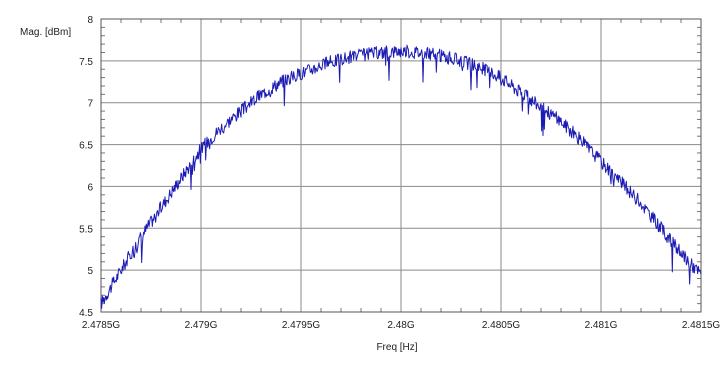 This screenshot has width=721, height=383. I want to click on x-tick-label: 2.479G, so click(201, 325).